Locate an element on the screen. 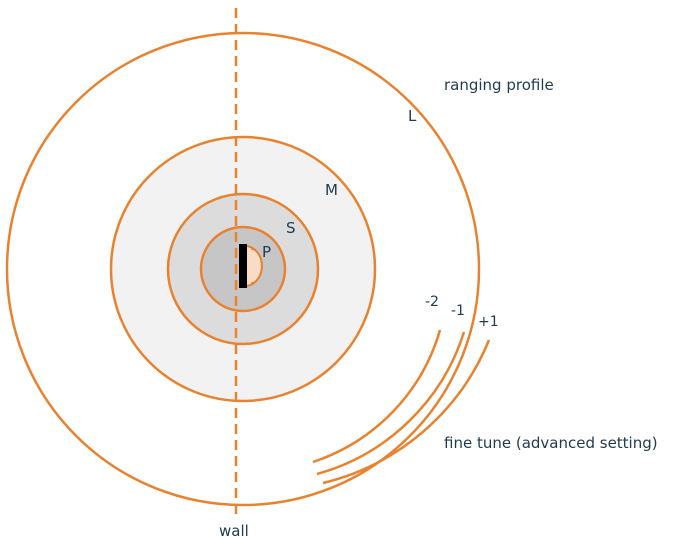 The height and width of the screenshot is (541, 677). ring-P-label: P is located at coordinates (266, 252).